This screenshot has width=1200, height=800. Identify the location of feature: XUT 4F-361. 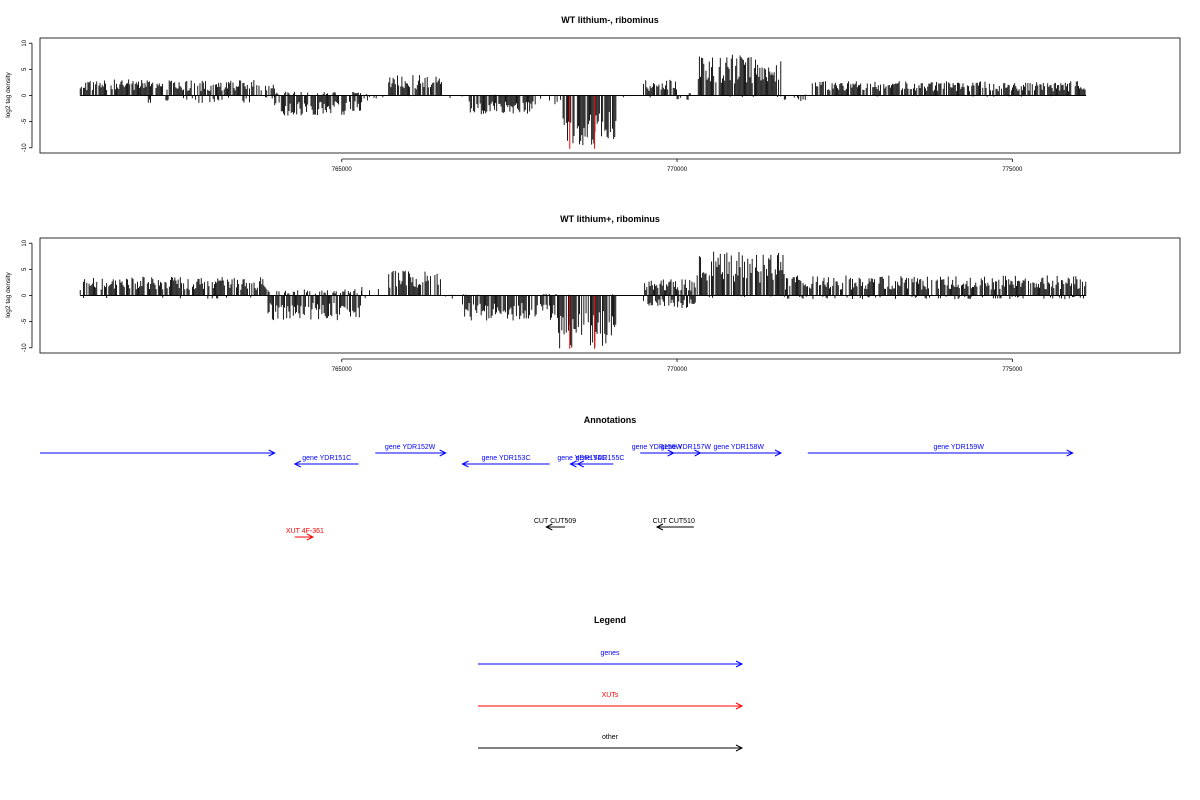
(305, 534).